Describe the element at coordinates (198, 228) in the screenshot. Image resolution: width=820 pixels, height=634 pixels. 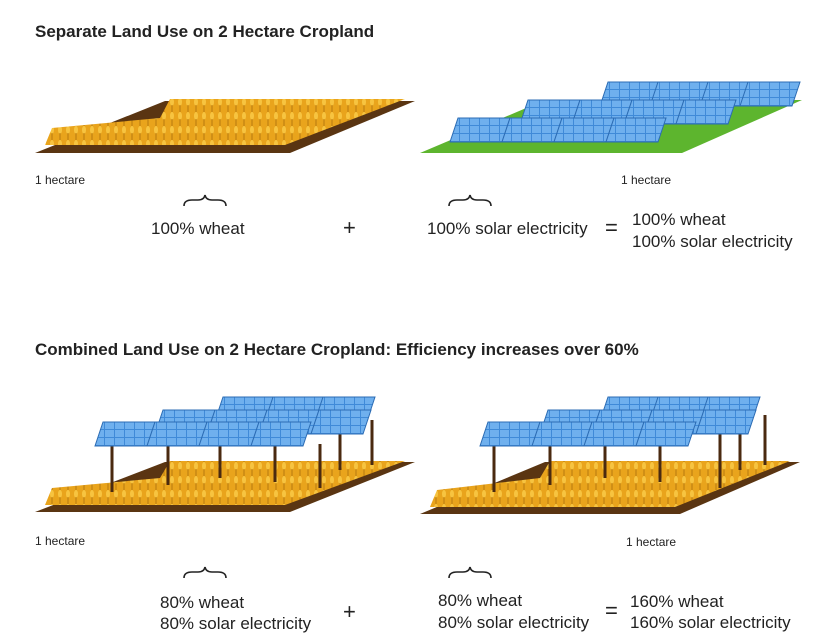
I see `yield-label: 100% wheat` at that location.